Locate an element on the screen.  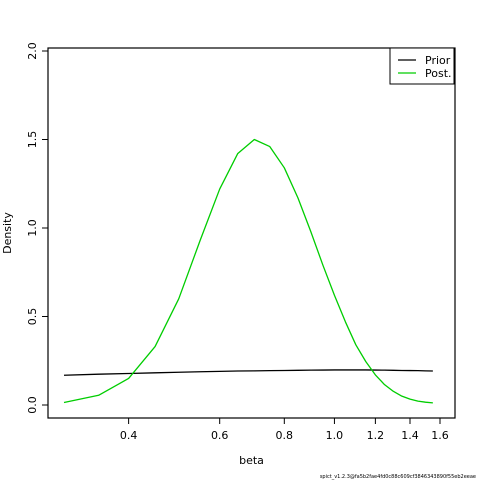
y-tick-label: 0.5 is located at coordinates (32, 317).